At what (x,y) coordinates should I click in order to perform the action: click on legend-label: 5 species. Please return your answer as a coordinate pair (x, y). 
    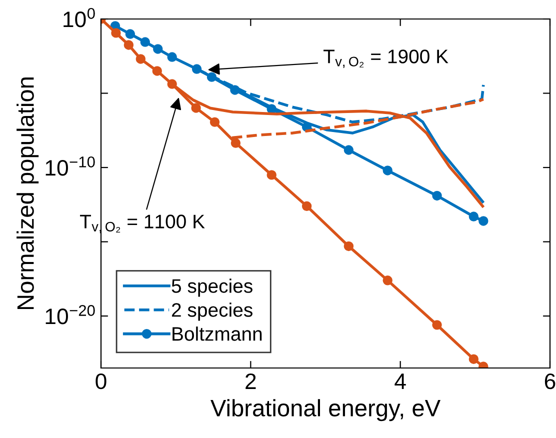
    Looking at the image, I should click on (212, 287).